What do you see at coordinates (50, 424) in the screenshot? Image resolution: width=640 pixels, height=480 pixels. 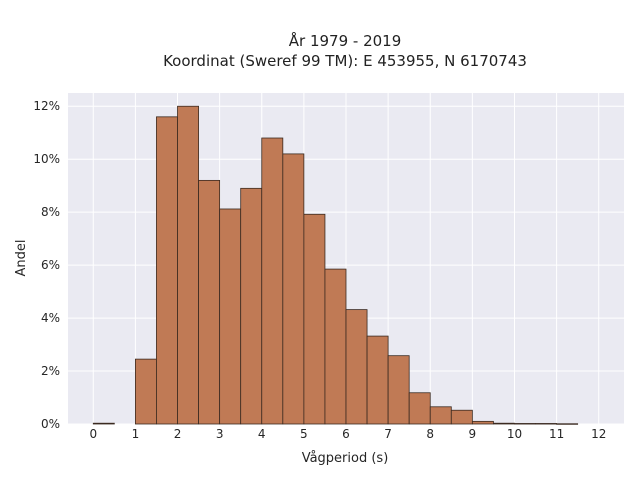 I see `y-tick-label: 0%` at bounding box center [50, 424].